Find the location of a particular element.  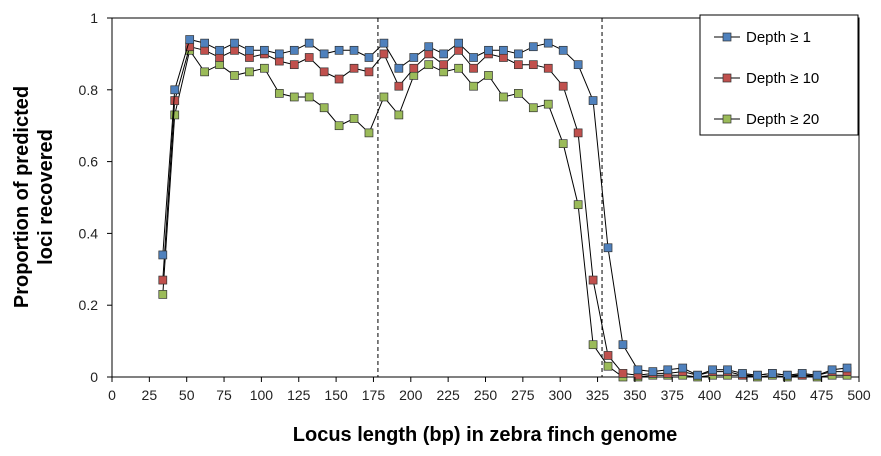

x-tick-label: 325 is located at coordinates (598, 395).